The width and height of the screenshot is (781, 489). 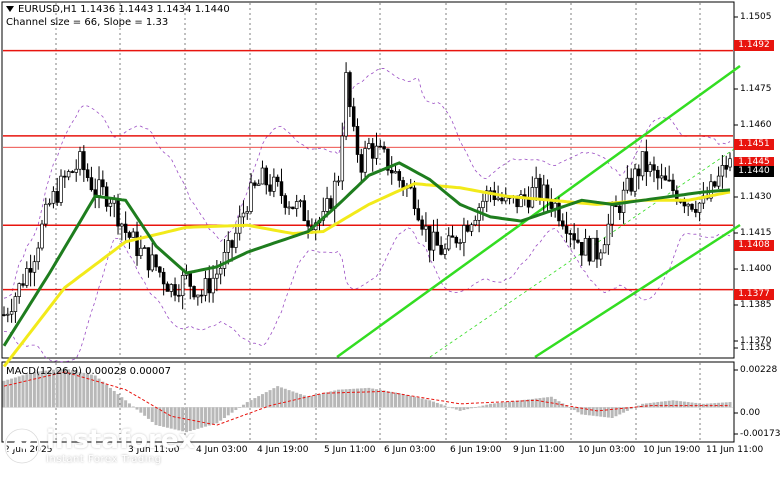 I want to click on current-price-badge: 1.1440, so click(x=754, y=171).